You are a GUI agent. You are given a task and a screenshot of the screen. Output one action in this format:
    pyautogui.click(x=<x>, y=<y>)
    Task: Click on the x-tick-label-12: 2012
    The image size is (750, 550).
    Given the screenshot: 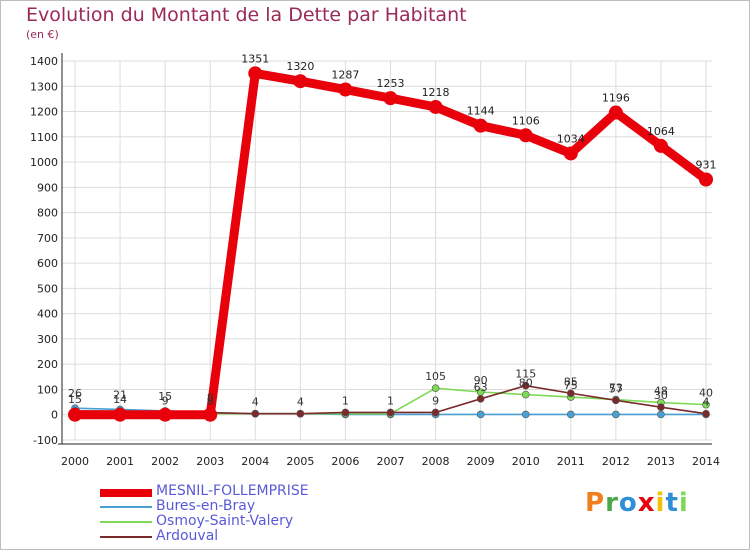 What is the action you would take?
    pyautogui.click(x=616, y=461)
    